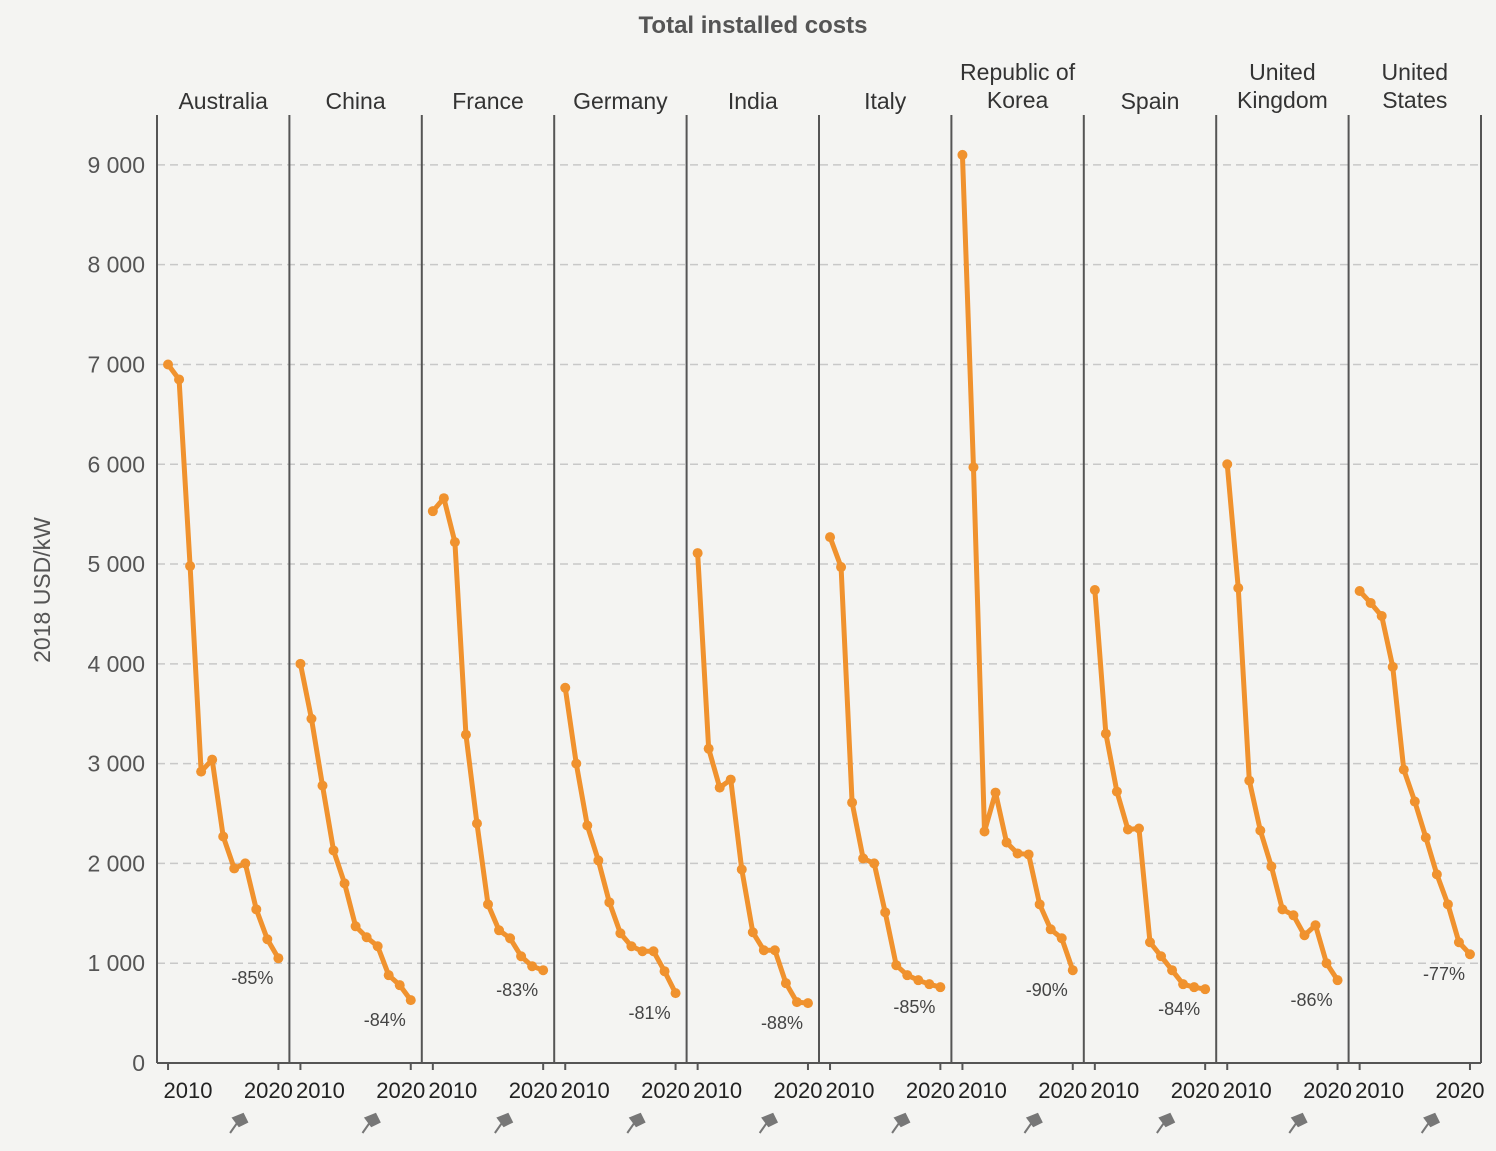 The height and width of the screenshot is (1151, 1496). What do you see at coordinates (223, 661) in the screenshot?
I see `series-line-australia` at bounding box center [223, 661].